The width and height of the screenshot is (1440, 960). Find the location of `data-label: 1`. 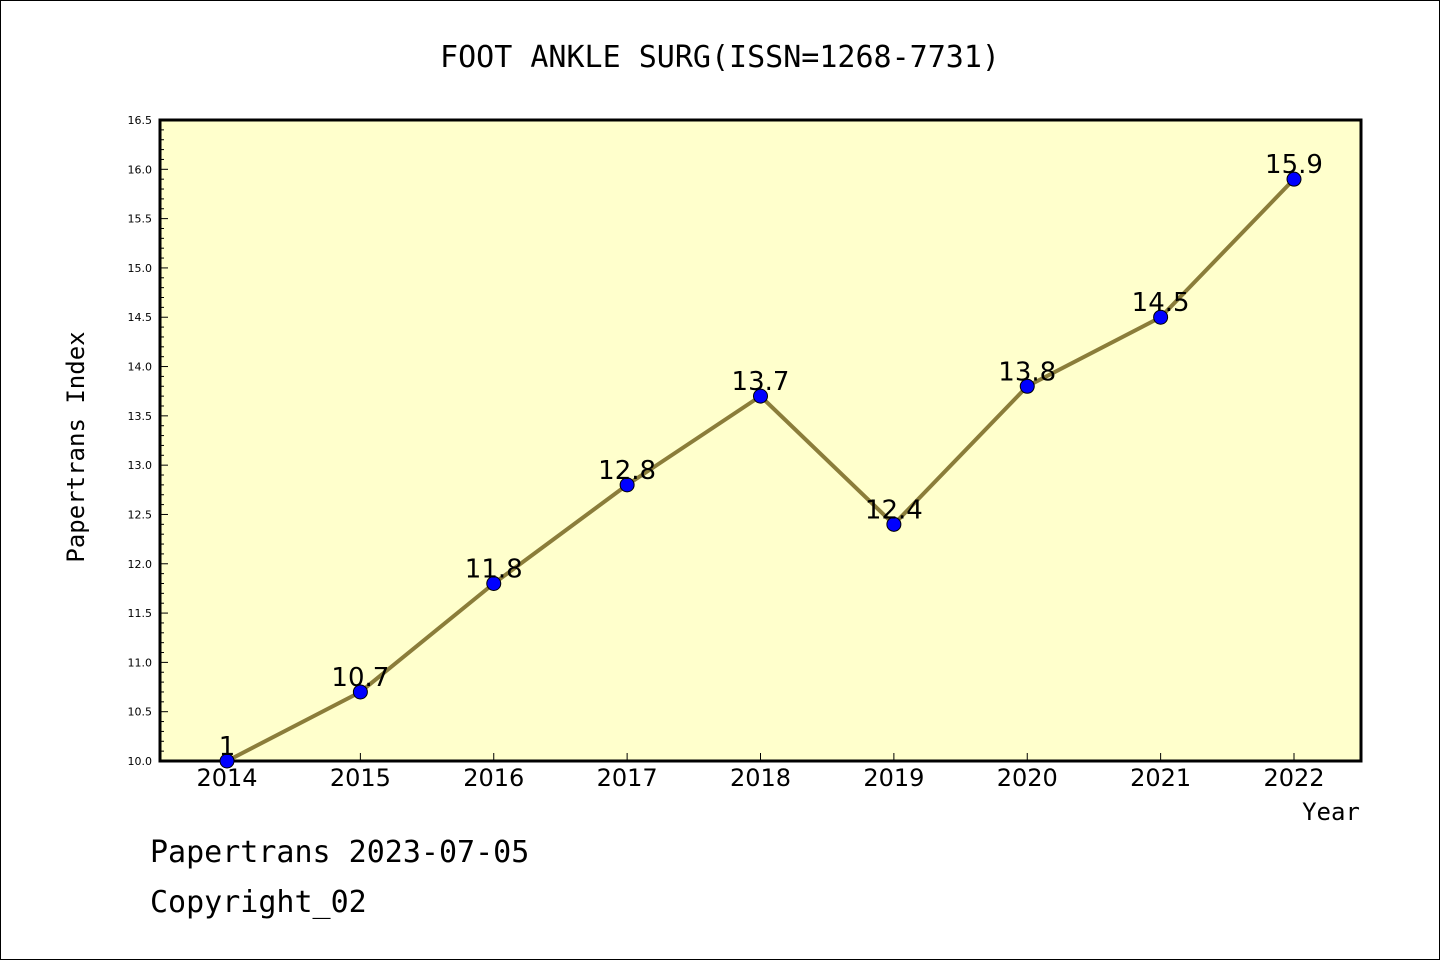

data-label: 1 is located at coordinates (227, 747).